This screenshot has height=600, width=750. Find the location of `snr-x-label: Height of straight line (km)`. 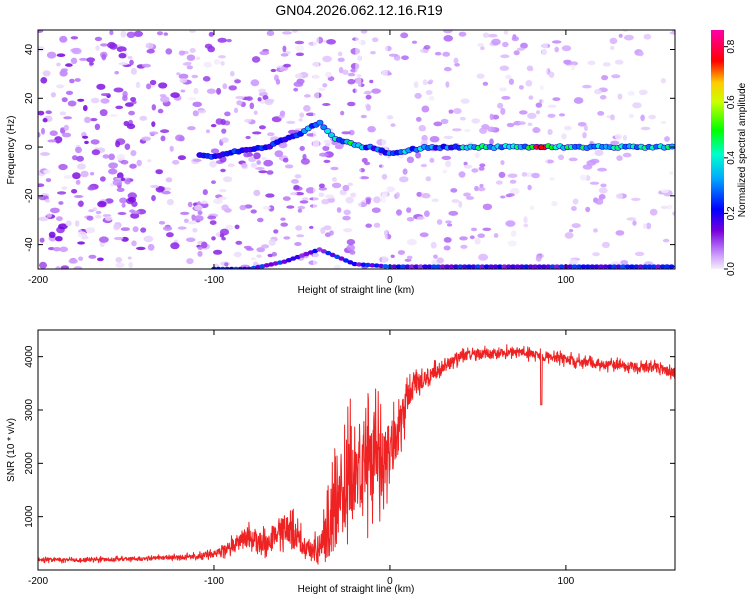

snr-x-label: Height of straight line (km) is located at coordinates (356, 589).